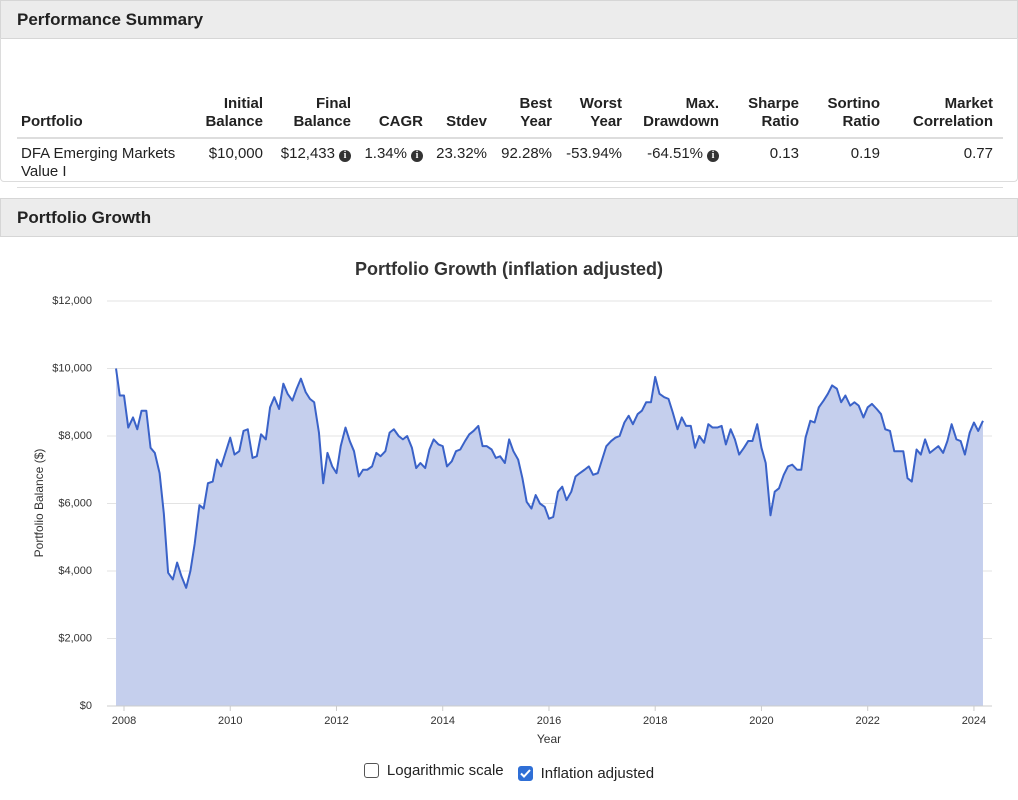 The width and height of the screenshot is (1018, 800). I want to click on x-tick-label: 2020, so click(761, 721).